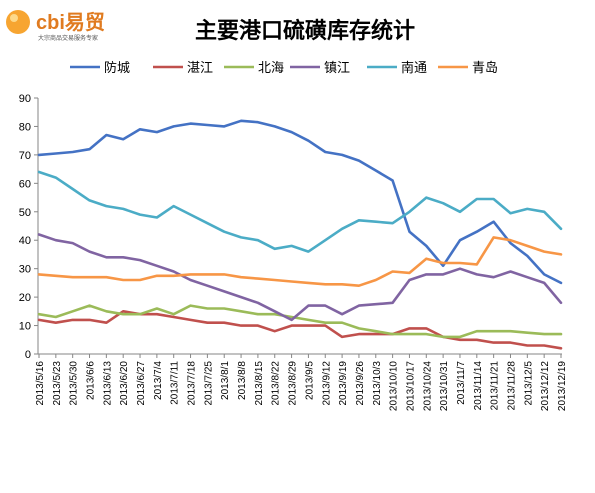  What do you see at coordinates (200, 68) in the screenshot?
I see `legend-label: 湛江` at bounding box center [200, 68].